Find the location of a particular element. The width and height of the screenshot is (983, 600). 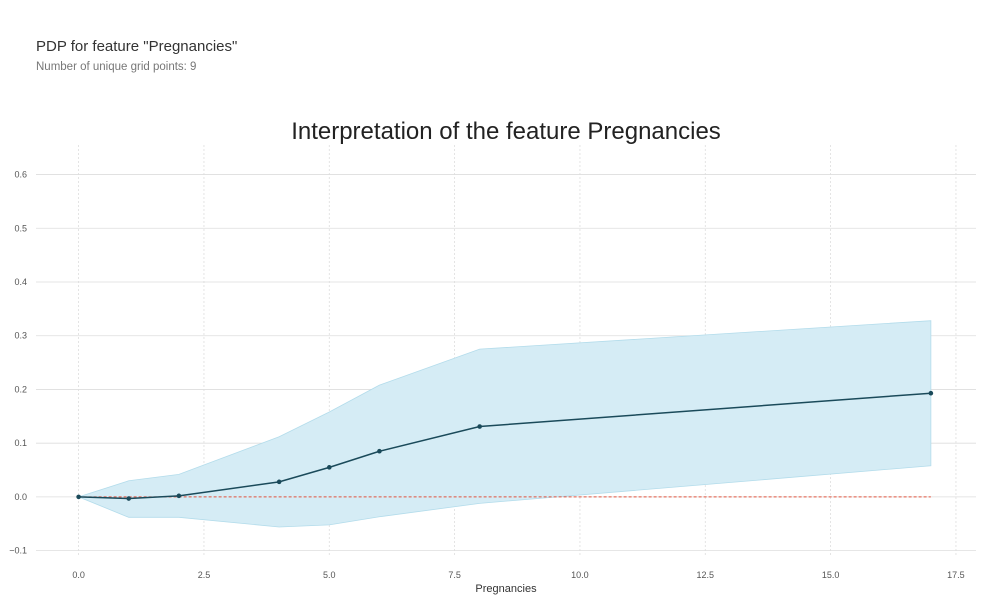

y-tick-label: −0.1 is located at coordinates (18, 551).